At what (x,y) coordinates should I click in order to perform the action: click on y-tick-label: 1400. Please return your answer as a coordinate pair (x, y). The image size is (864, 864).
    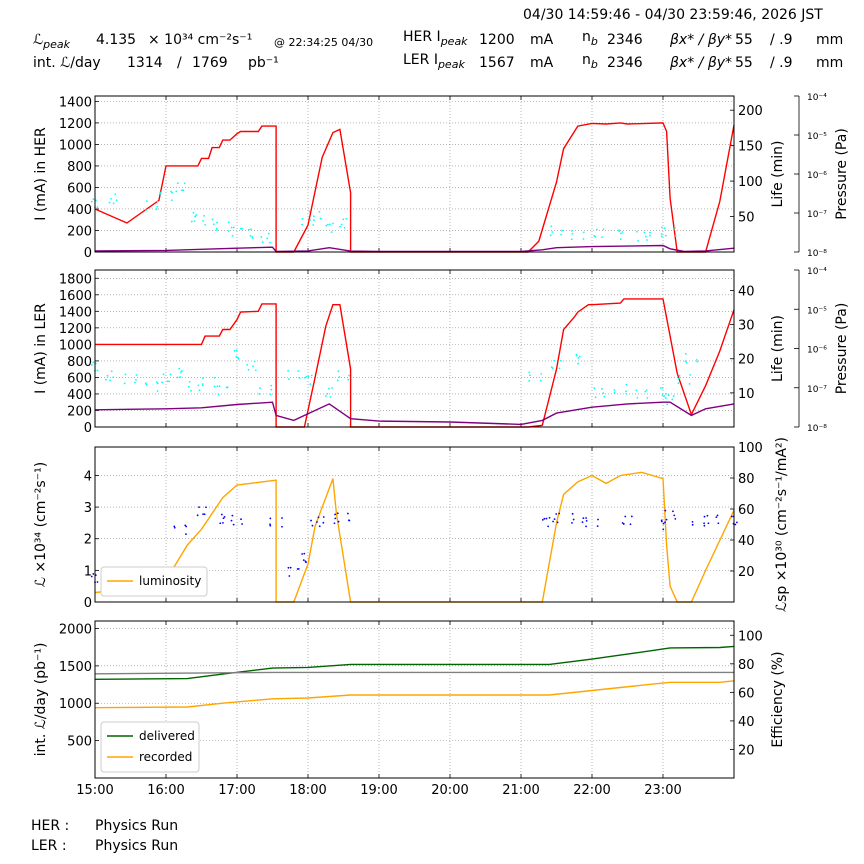
    Looking at the image, I should click on (75, 102).